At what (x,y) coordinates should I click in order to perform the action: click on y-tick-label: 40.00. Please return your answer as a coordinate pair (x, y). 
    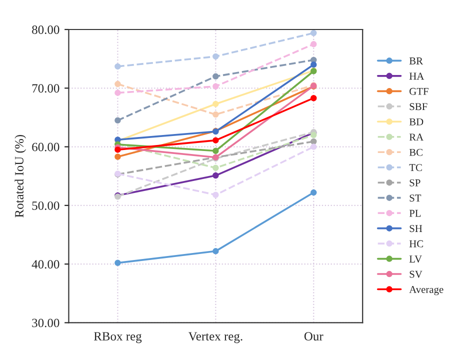
    Looking at the image, I should click on (46, 264).